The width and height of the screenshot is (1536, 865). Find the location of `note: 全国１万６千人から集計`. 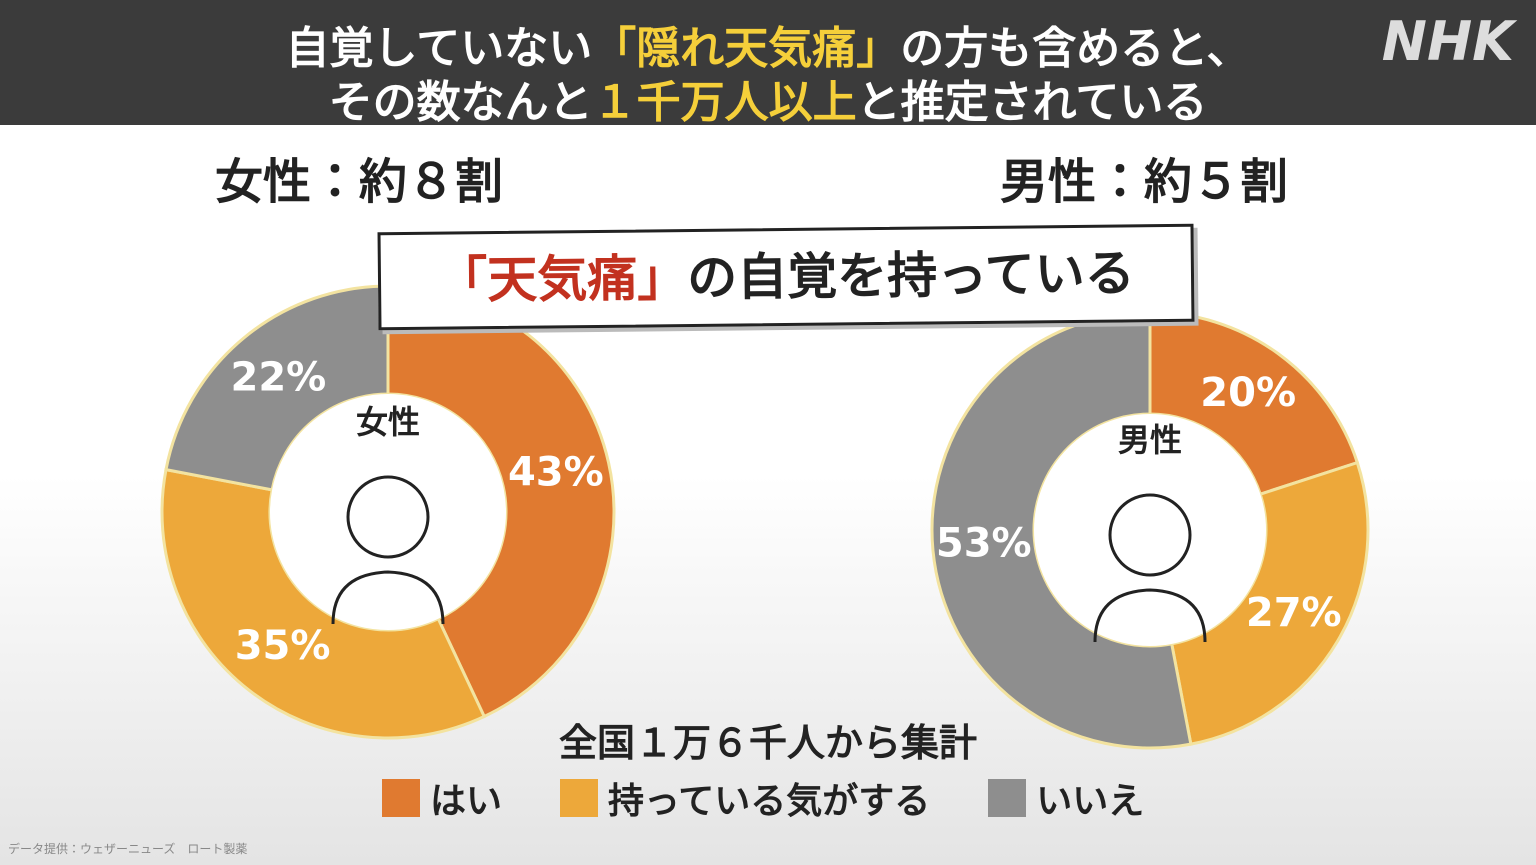

note: 全国１万６千人から集計 is located at coordinates (767, 743).